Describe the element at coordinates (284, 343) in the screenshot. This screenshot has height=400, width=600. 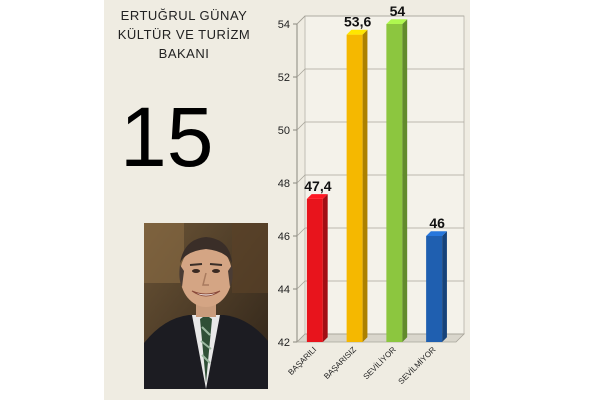
I see `y-tick-label: 42` at that location.